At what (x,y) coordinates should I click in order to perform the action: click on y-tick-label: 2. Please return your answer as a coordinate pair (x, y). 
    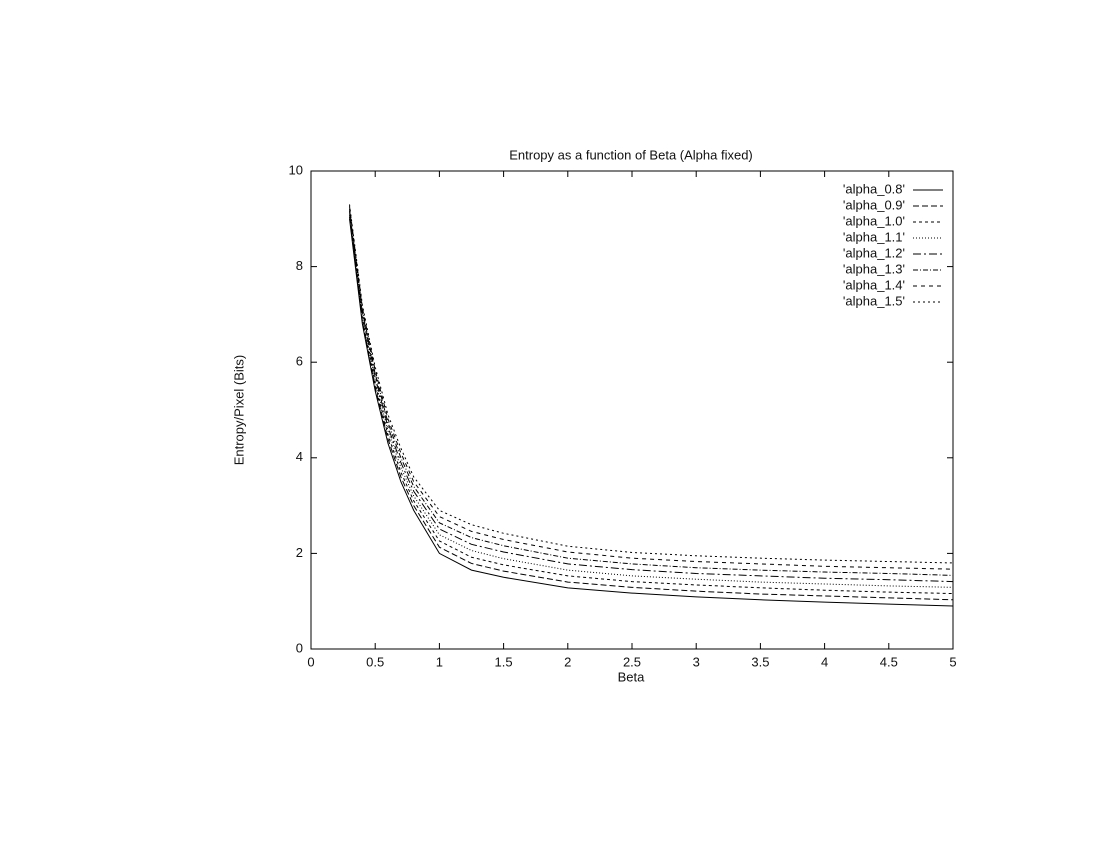
    Looking at the image, I should click on (299, 552).